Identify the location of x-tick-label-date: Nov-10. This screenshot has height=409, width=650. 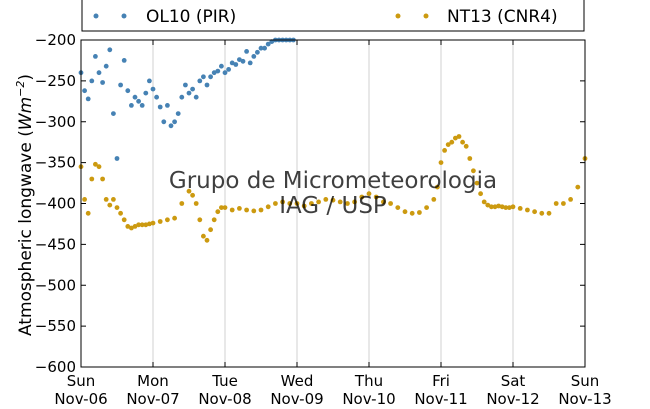
(368, 399).